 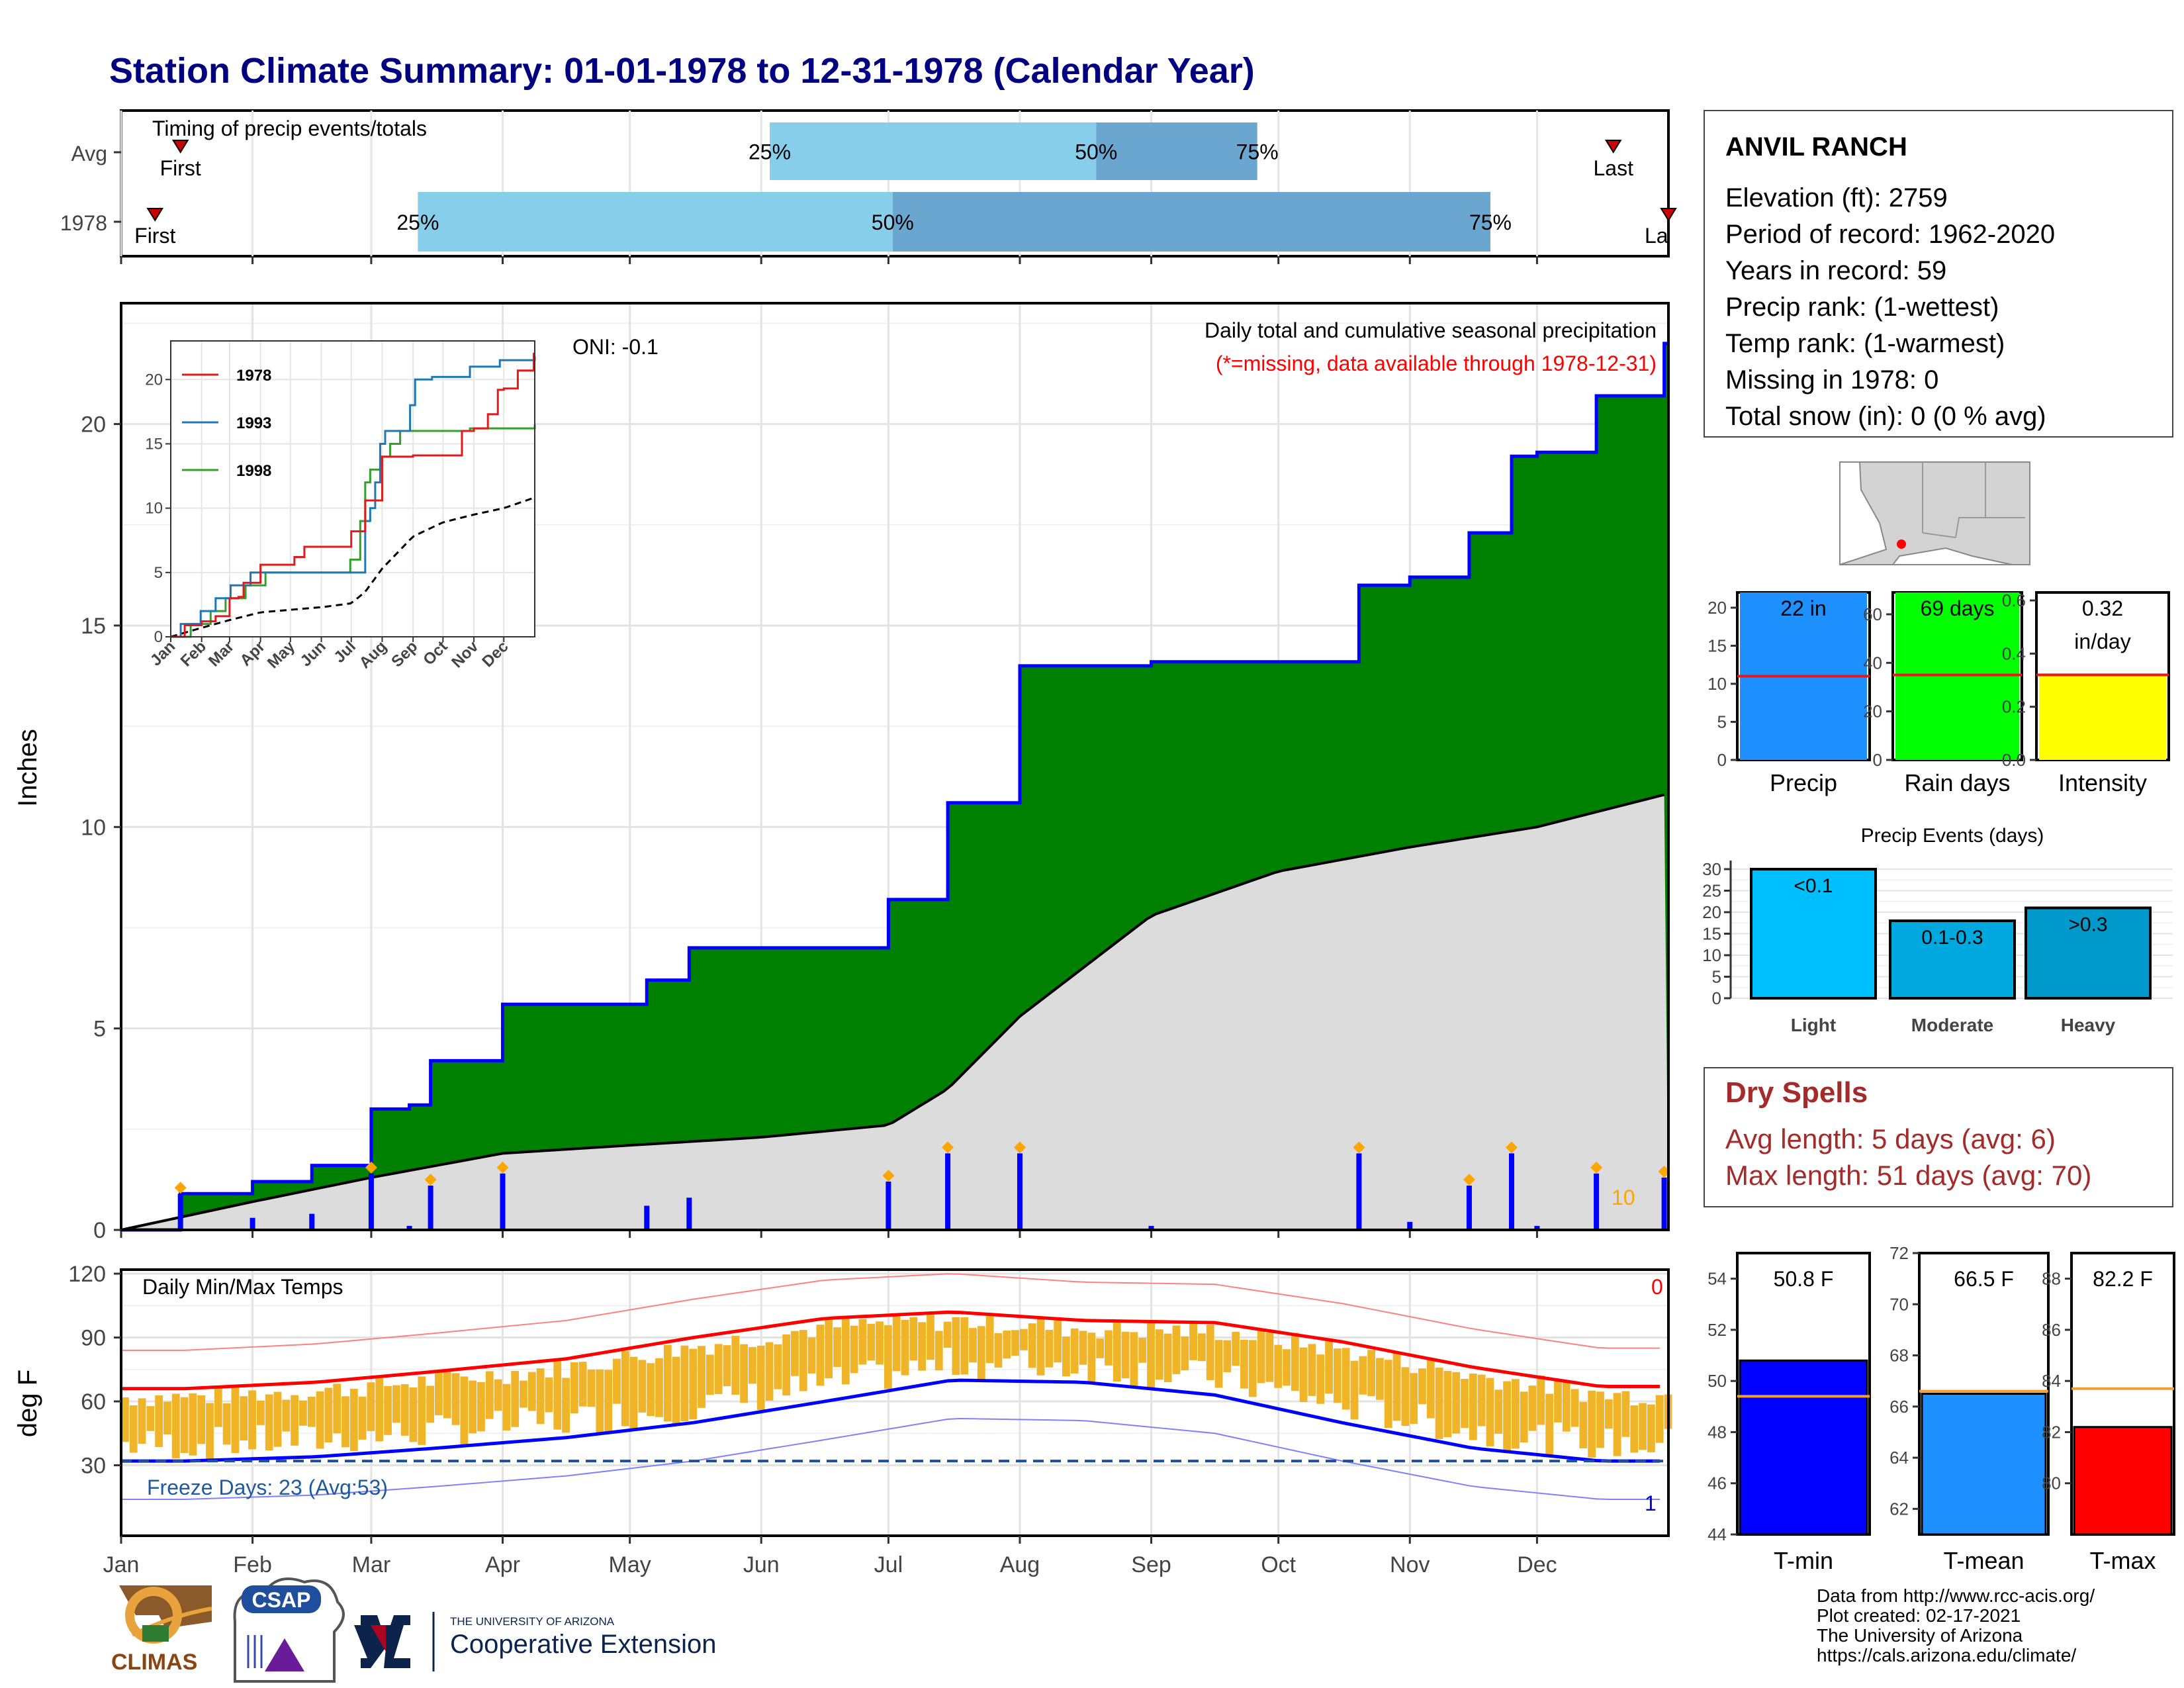 What do you see at coordinates (1722, 760) in the screenshot?
I see `summary-bar-tick-label: 0` at bounding box center [1722, 760].